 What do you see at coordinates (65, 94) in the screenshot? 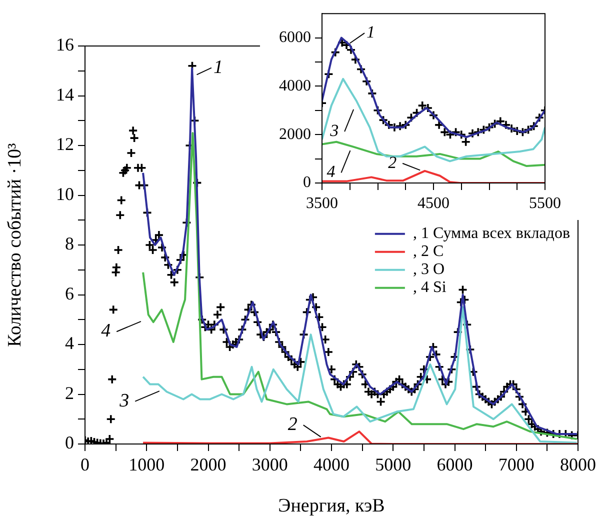
I see `y-tick-label: 14` at bounding box center [65, 94].